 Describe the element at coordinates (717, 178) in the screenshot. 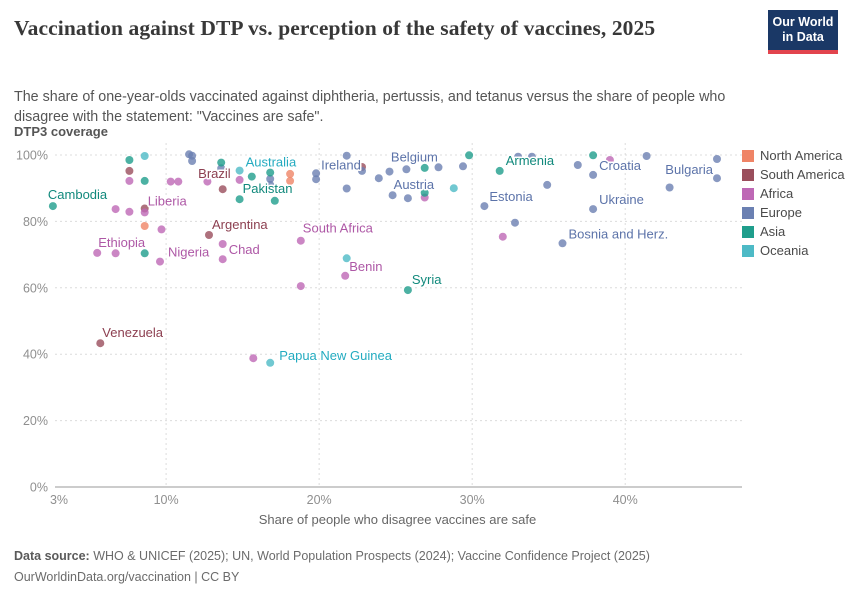

I see `data-point-bulgaria` at that location.